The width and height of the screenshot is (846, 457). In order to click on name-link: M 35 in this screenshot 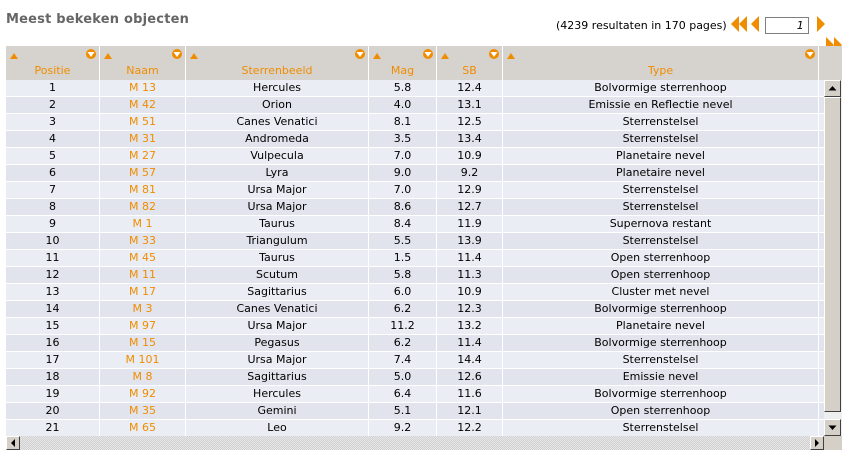, I will do `click(143, 411)`.